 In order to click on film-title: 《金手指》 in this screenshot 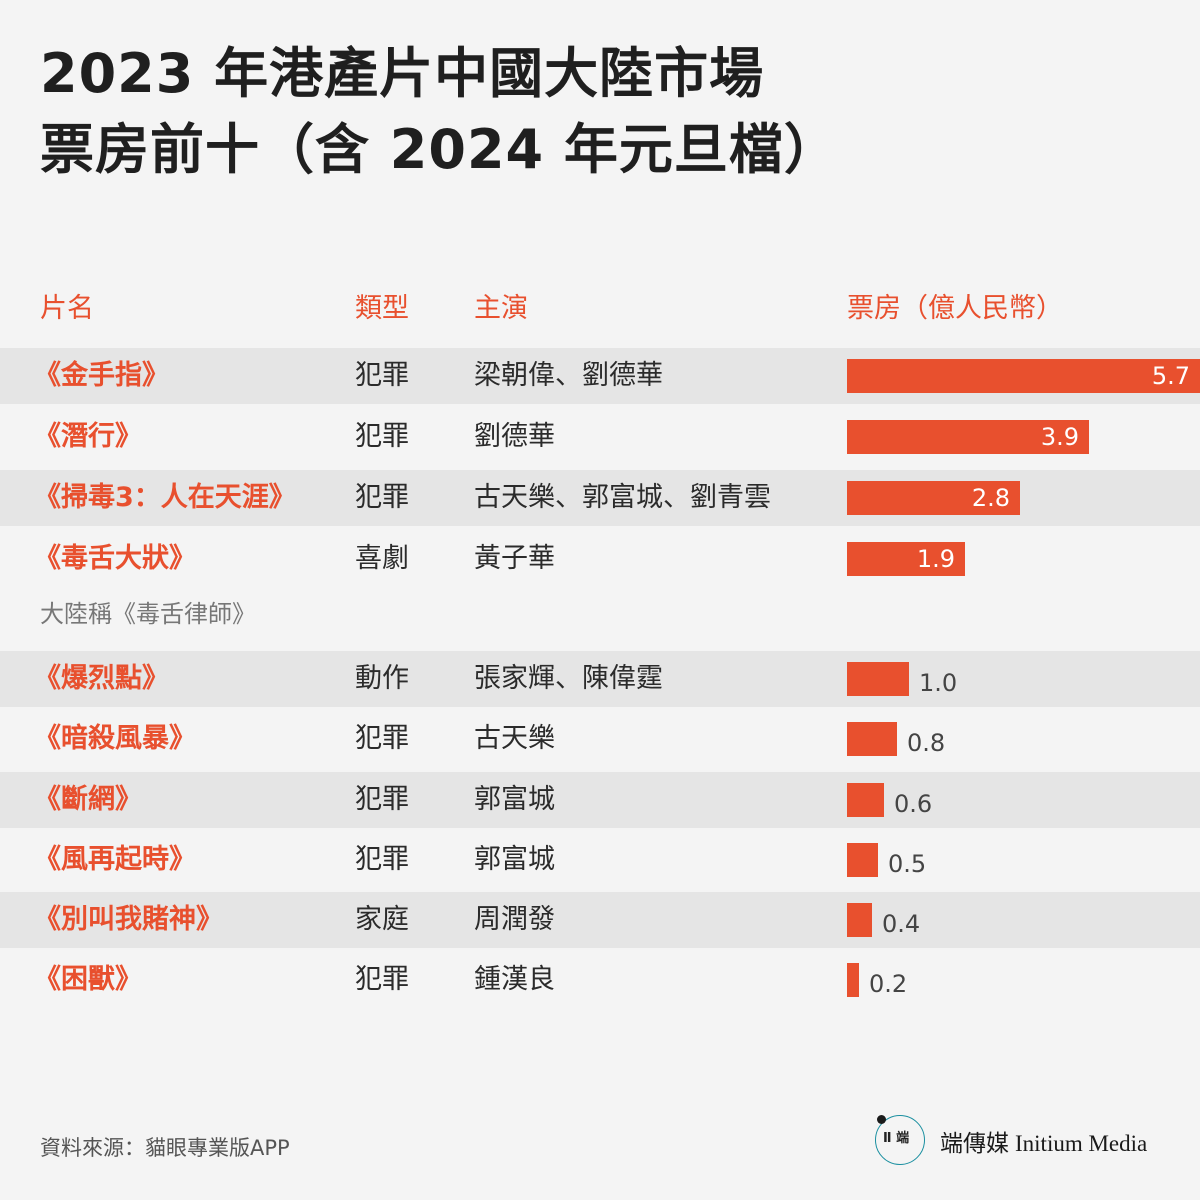, I will do `click(101, 375)`.